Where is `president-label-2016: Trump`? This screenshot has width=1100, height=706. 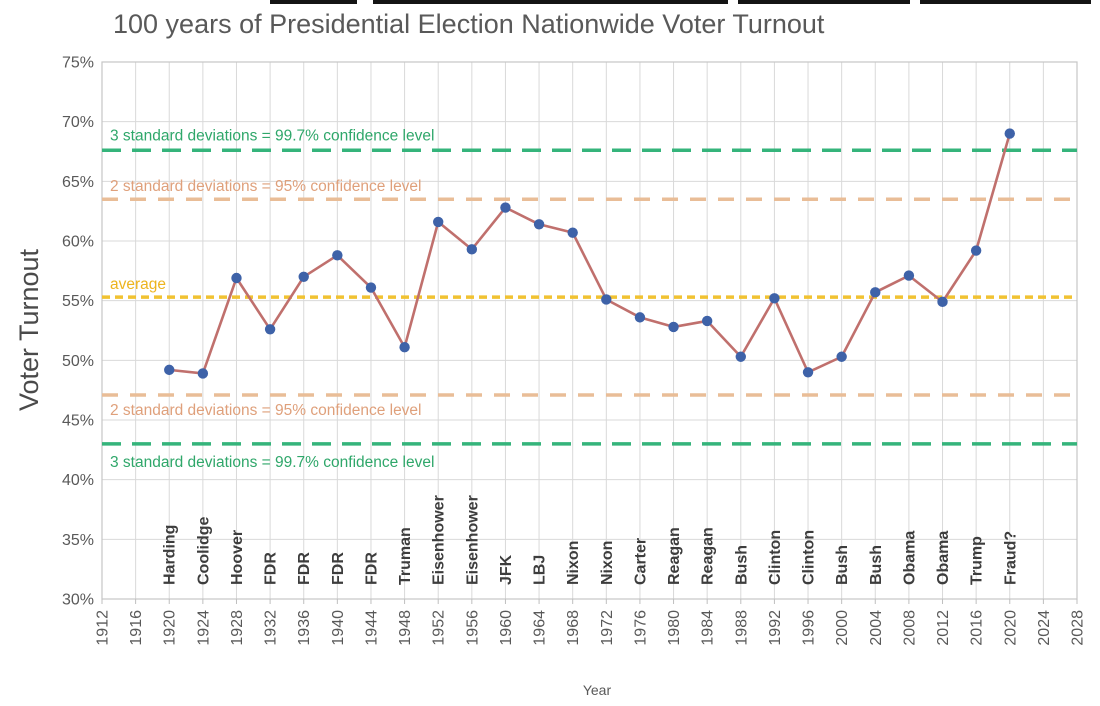
president-label-2016: Trump is located at coordinates (977, 560).